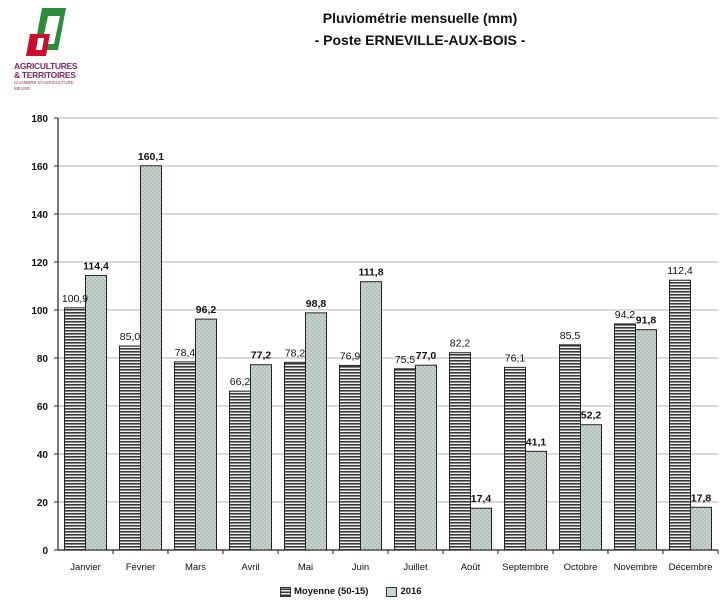 Image resolution: width=722 pixels, height=604 pixels. I want to click on legend-label-moyenne: Moyenne (50-15), so click(331, 591).